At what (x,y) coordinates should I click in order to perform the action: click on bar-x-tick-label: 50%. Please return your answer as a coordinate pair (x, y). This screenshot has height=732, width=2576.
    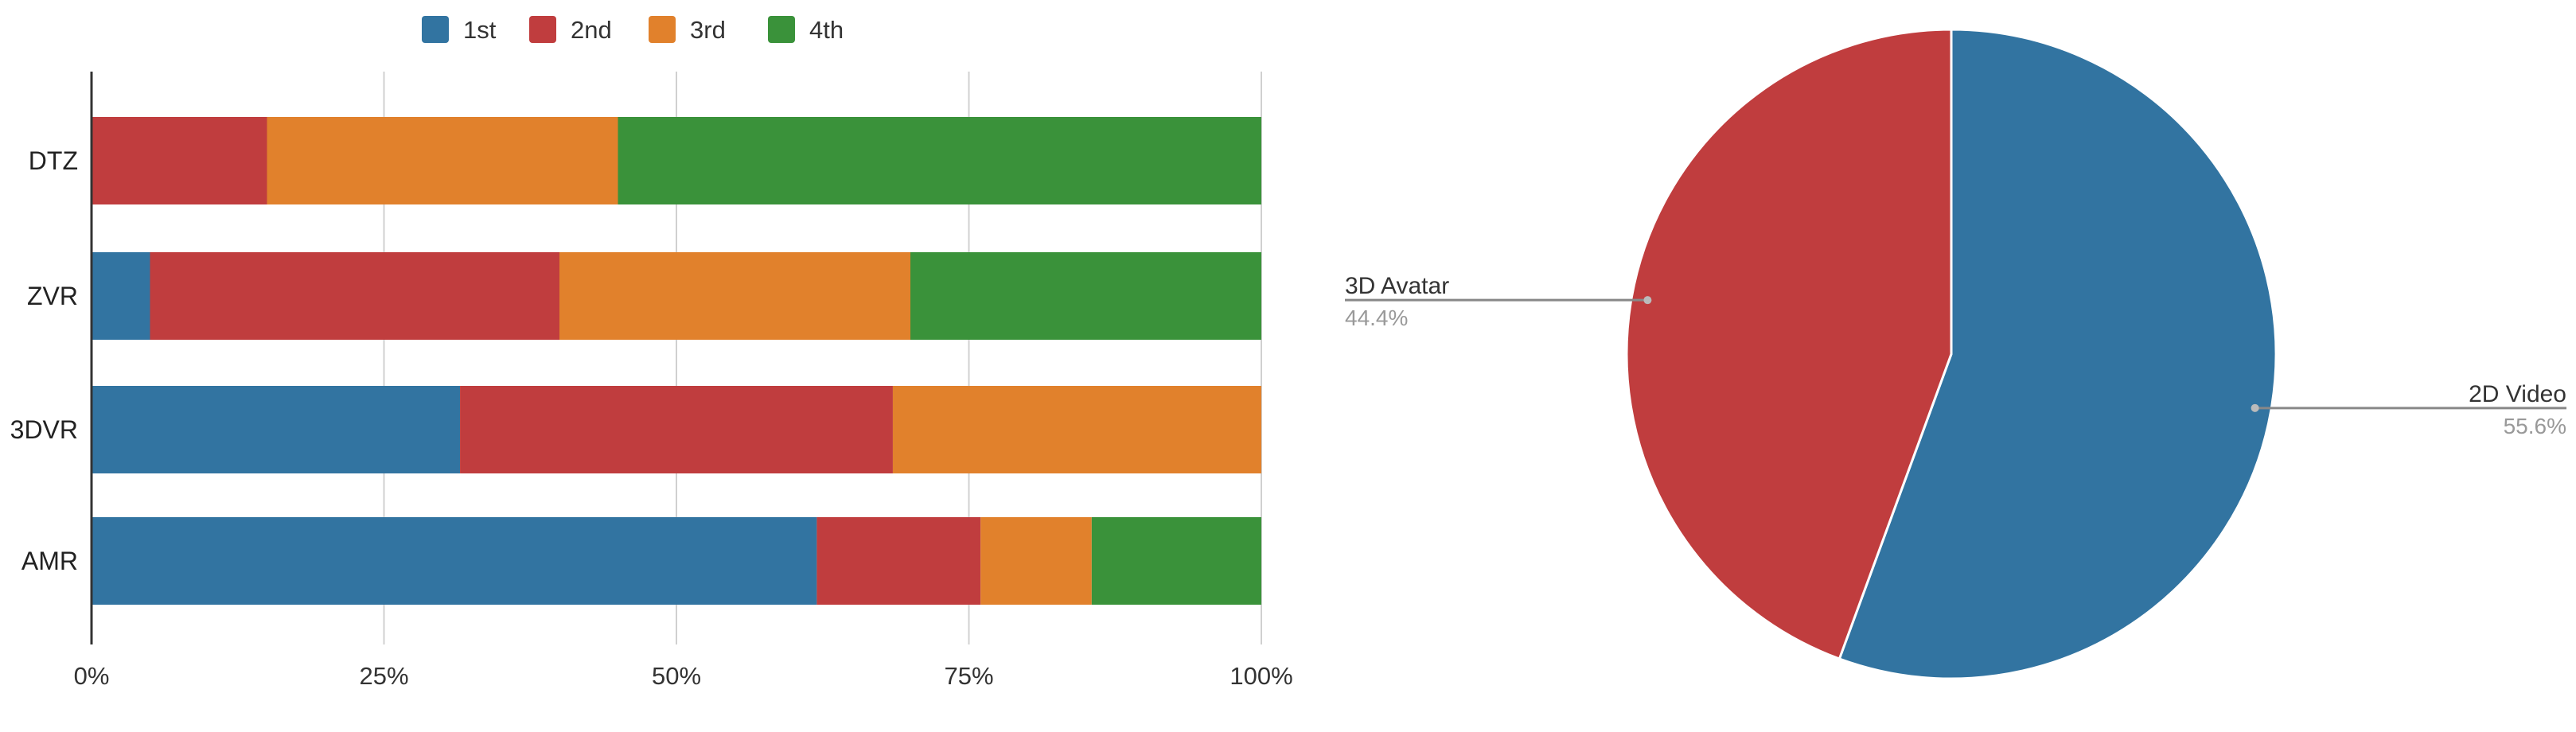
    Looking at the image, I should click on (676, 676).